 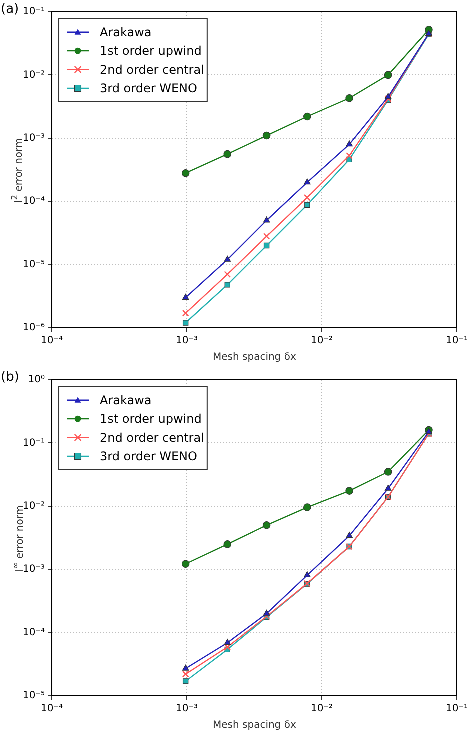 What do you see at coordinates (10, 9) in the screenshot?
I see `text: (a)` at bounding box center [10, 9].